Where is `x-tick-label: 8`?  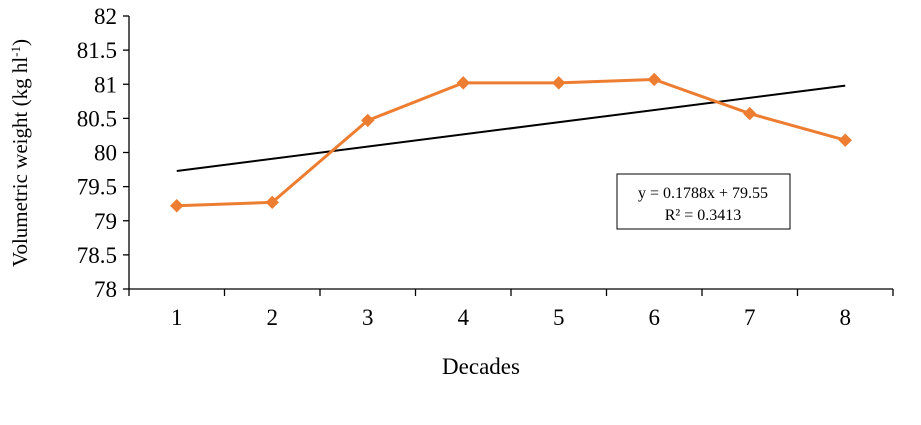
x-tick-label: 8 is located at coordinates (846, 317).